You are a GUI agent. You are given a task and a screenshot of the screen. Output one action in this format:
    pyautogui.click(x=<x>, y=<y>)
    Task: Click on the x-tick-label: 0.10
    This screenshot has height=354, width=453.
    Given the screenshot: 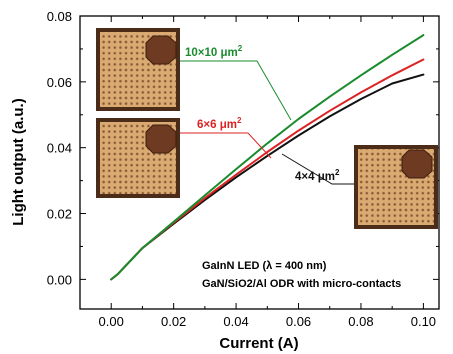 What is the action you would take?
    pyautogui.click(x=423, y=321)
    